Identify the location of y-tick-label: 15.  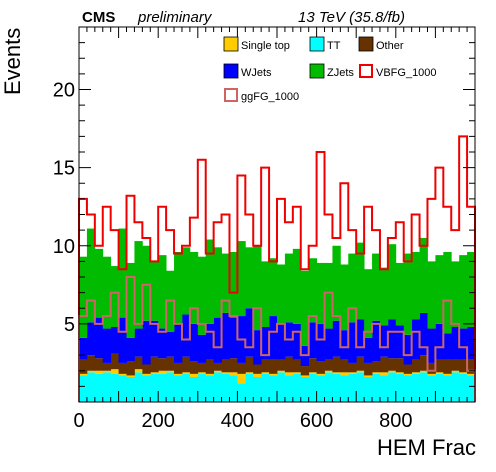
(64, 169).